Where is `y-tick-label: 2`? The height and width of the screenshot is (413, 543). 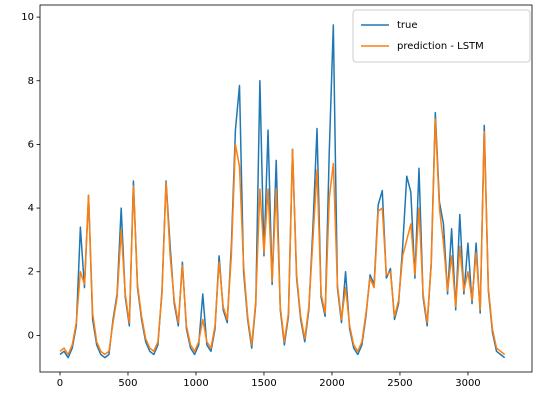
y-tick-label: 2 is located at coordinates (31, 272).